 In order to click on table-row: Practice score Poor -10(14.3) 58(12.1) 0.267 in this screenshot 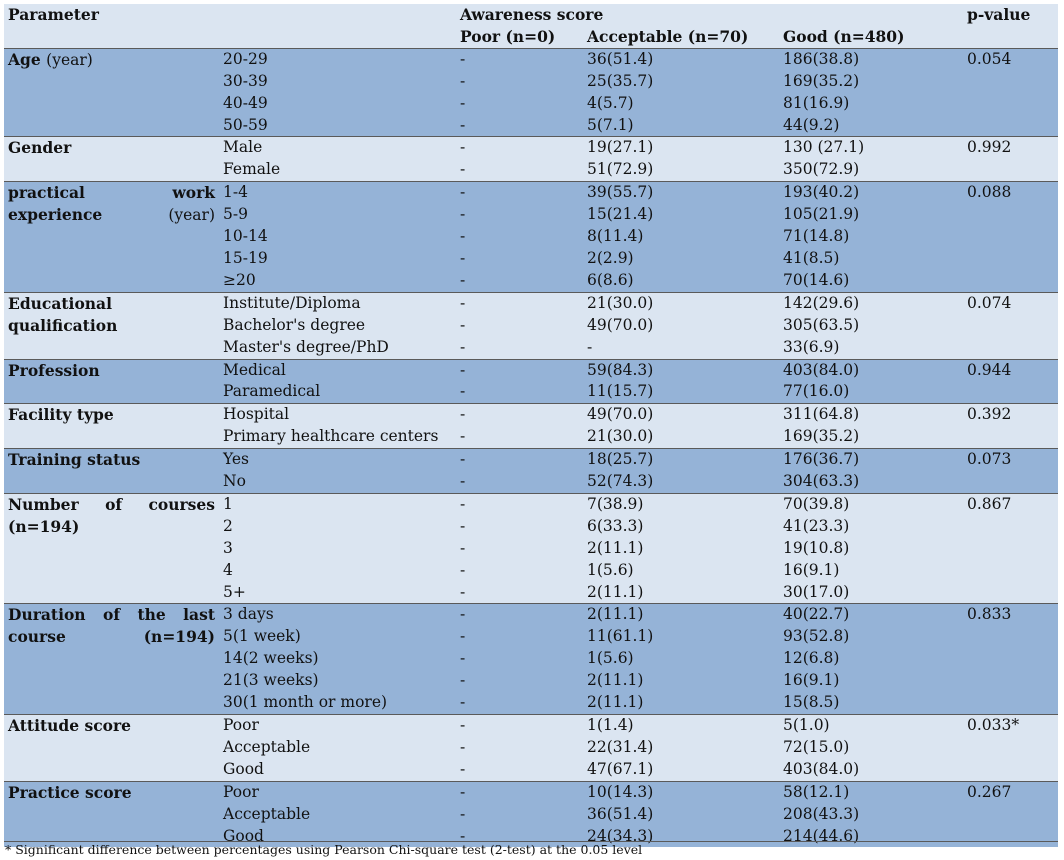, I will do `click(531, 814)`.